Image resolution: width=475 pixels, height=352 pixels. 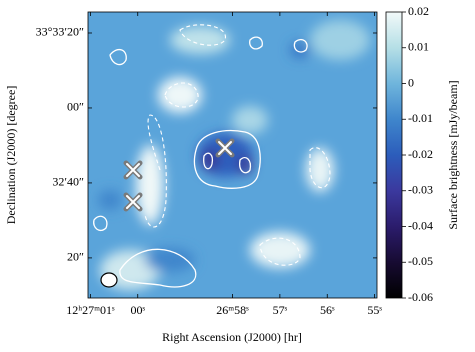 What do you see at coordinates (75, 107) in the screenshot?
I see `y-tick-label: 00″` at bounding box center [75, 107].